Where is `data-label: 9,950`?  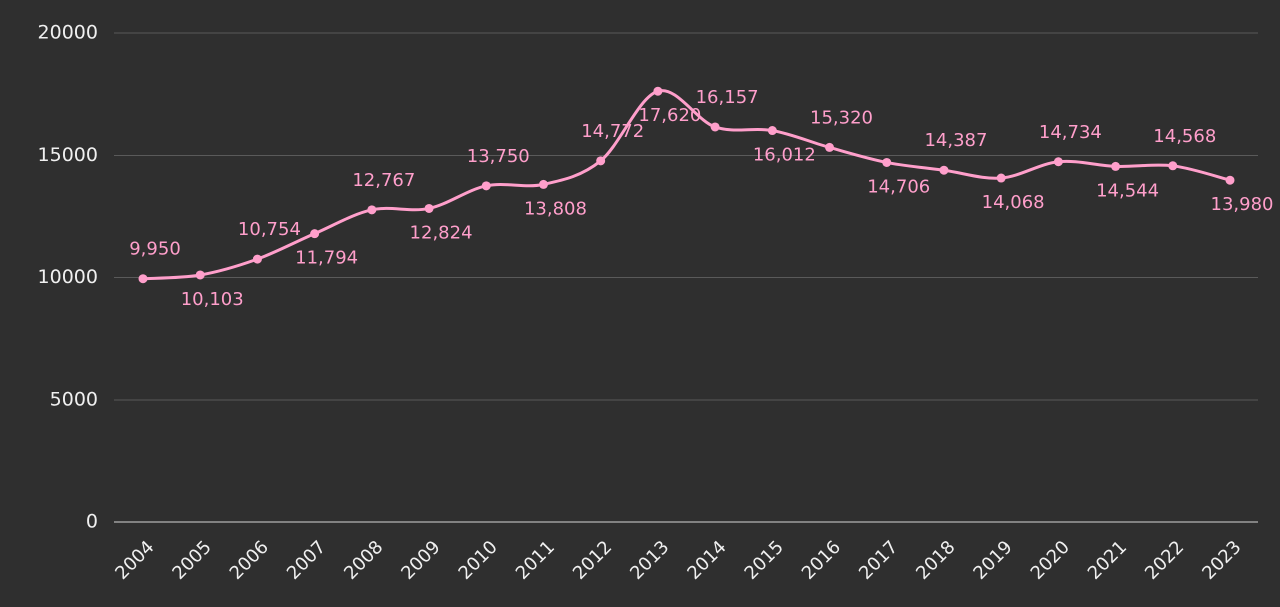
data-label: 9,950 is located at coordinates (155, 249).